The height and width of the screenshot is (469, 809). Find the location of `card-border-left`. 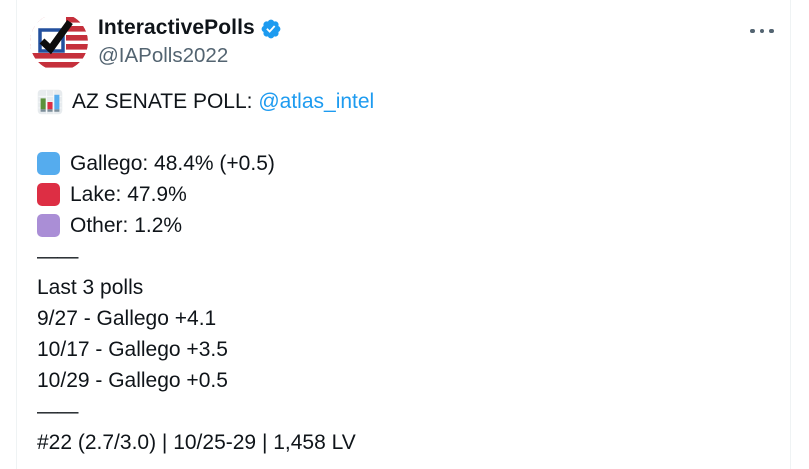

card-border-left is located at coordinates (16, 234).